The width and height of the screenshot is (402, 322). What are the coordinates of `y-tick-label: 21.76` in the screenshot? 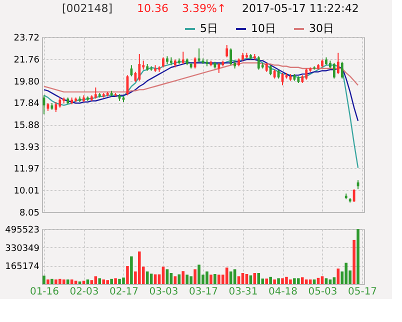 It's located at (27, 60).